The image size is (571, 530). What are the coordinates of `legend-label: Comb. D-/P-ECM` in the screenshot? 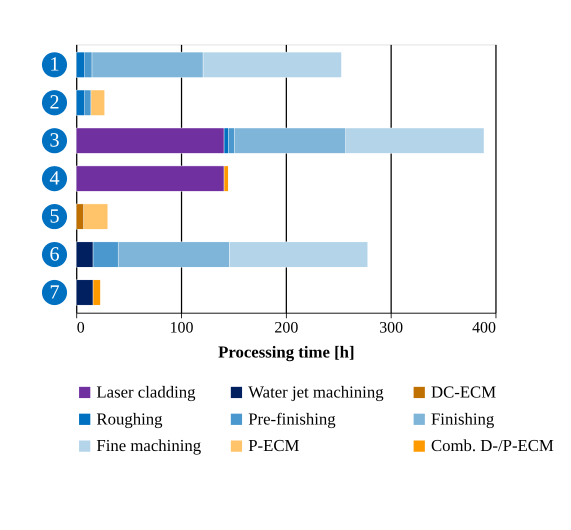 It's located at (492, 446).